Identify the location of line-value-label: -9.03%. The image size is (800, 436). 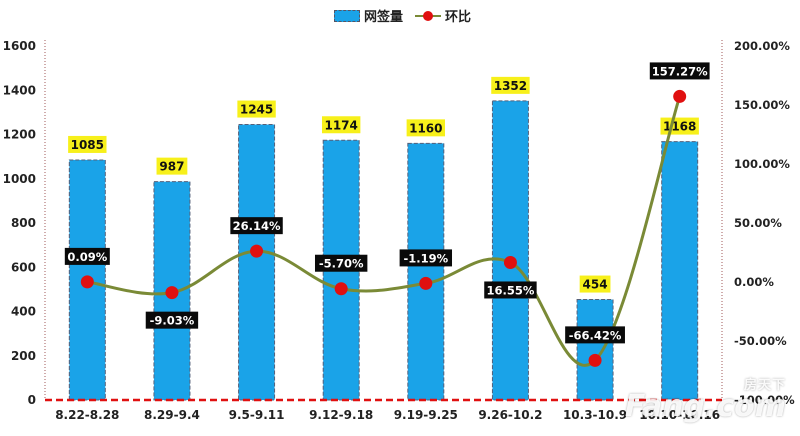
(172, 321).